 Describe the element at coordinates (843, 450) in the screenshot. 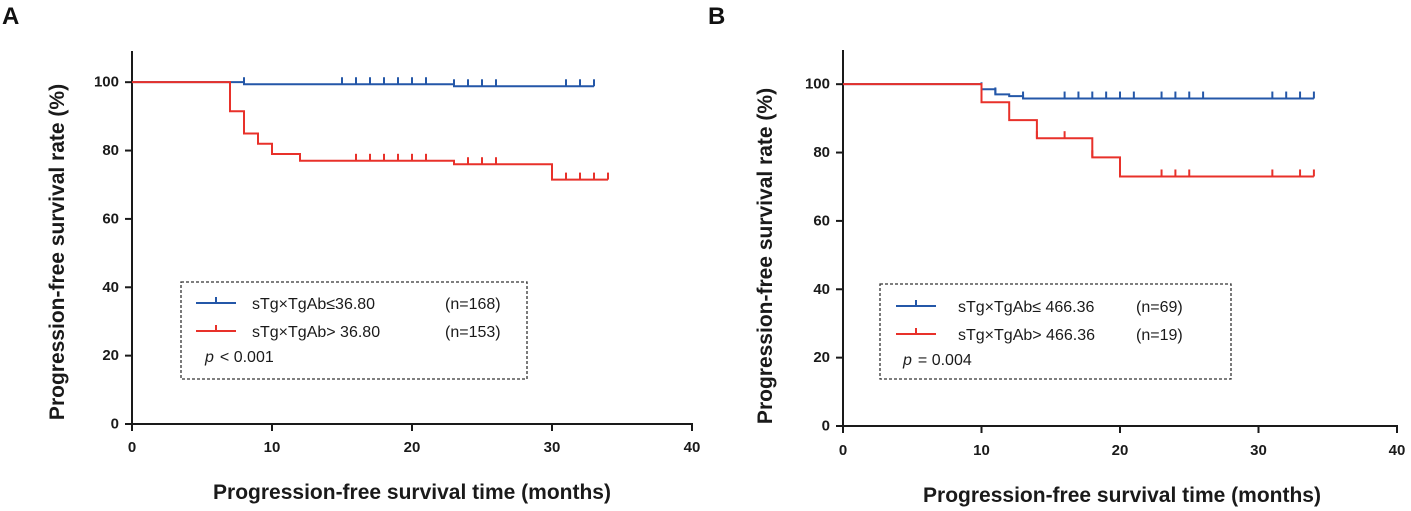

I see `panel-b-x-tick-label: 0` at that location.